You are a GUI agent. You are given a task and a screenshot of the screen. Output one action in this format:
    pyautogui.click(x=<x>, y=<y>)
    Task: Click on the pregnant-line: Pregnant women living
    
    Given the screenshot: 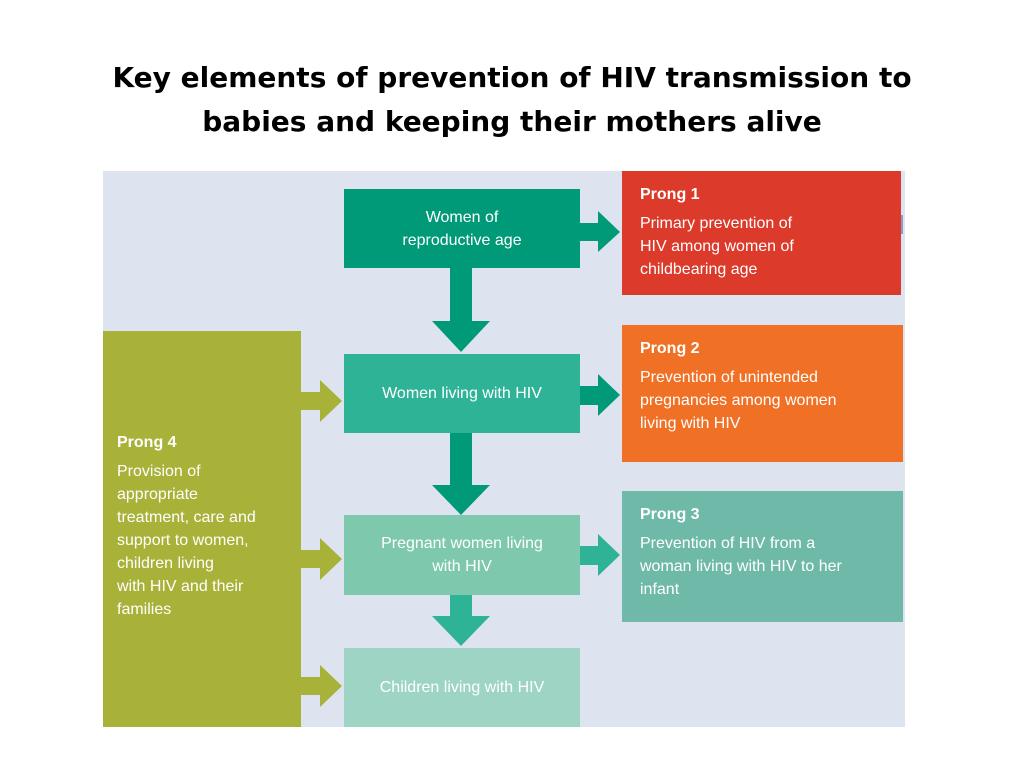 What is the action you would take?
    pyautogui.click(x=462, y=543)
    